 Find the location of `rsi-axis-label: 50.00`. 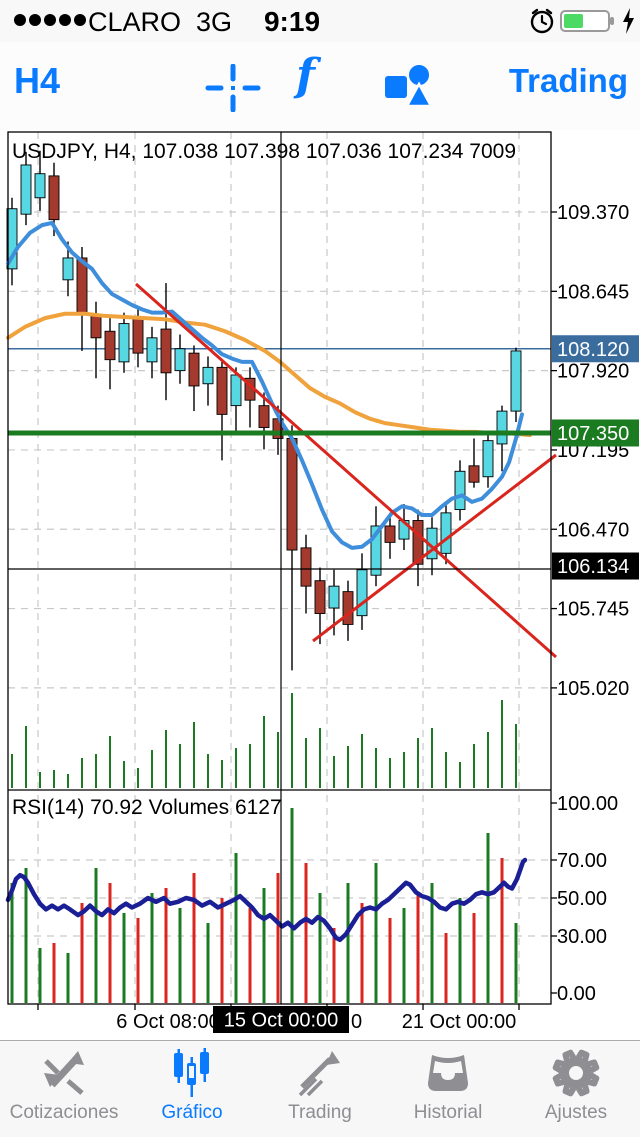

rsi-axis-label: 50.00 is located at coordinates (582, 899).